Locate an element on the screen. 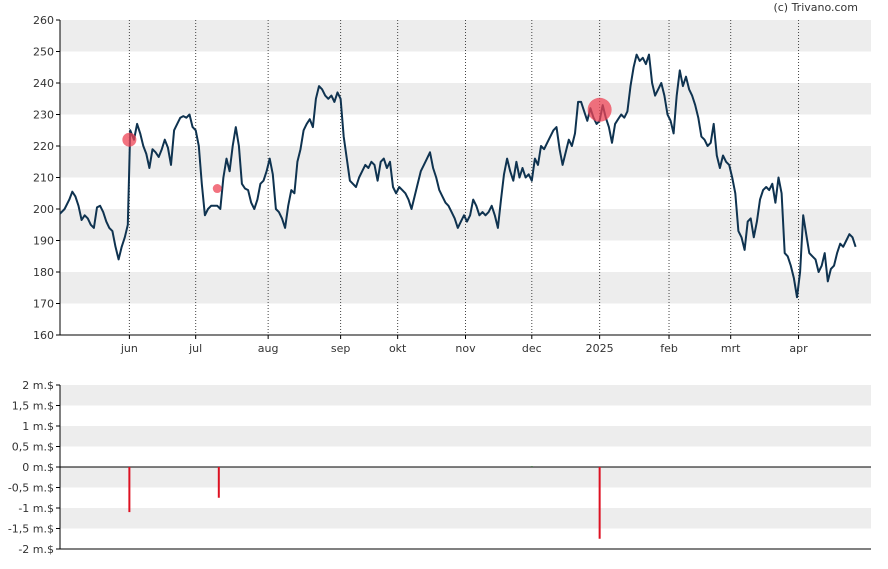  volume-y-tick-label: -0,5 m.$ is located at coordinates (31, 488).